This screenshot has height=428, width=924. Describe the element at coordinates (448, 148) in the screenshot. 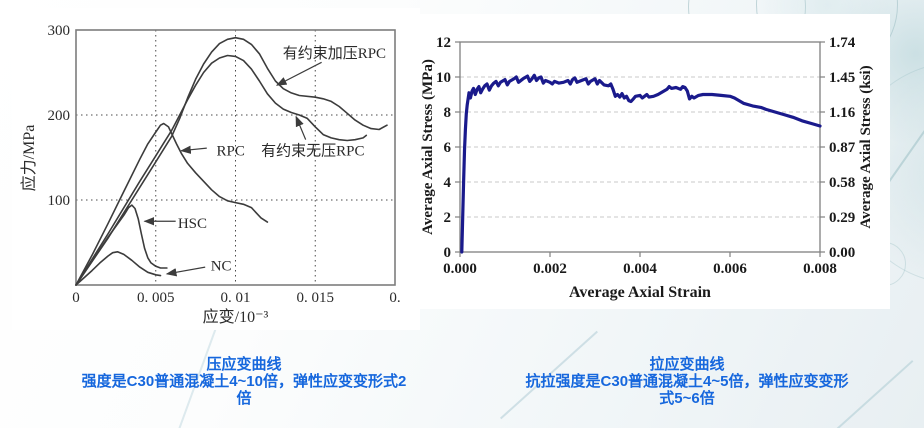

I see `y-tick-label-mpa: 6` at that location.